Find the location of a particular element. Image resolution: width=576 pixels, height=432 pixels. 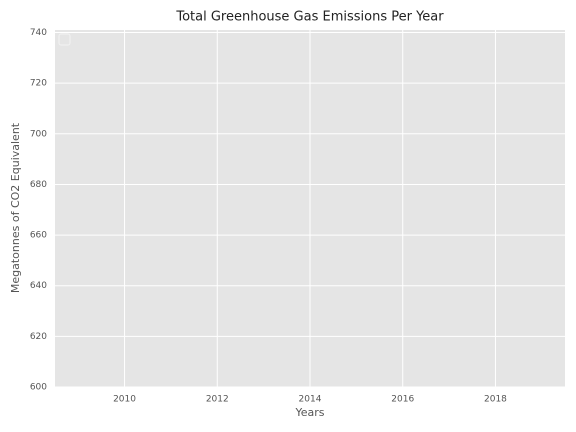

y-tick-label: 640 is located at coordinates (38, 286).